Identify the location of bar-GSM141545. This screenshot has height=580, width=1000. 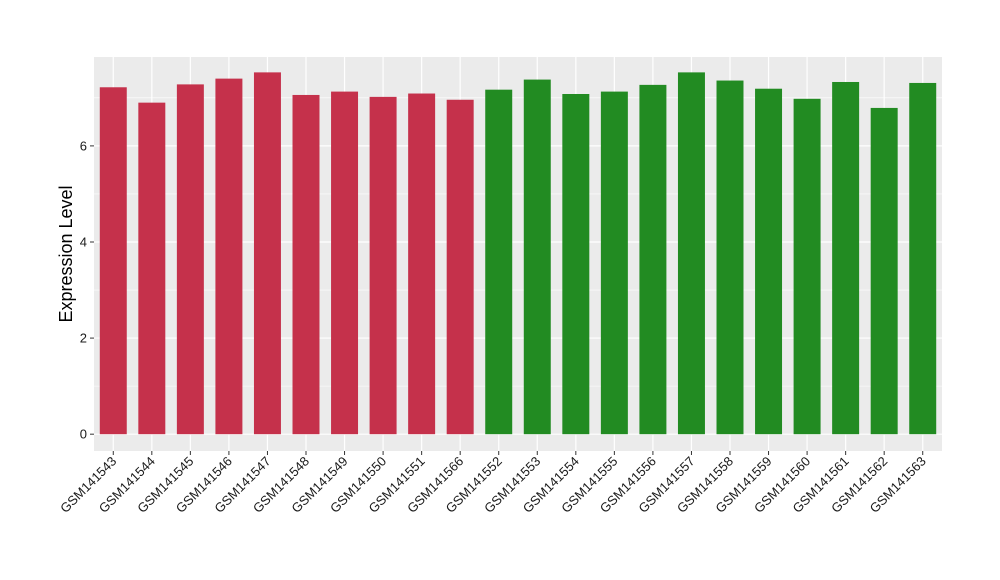
(190, 259).